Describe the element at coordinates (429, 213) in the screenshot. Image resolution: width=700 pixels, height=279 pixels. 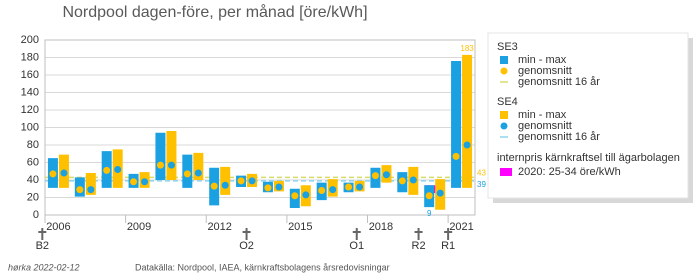
I see `value-label: 9` at that location.